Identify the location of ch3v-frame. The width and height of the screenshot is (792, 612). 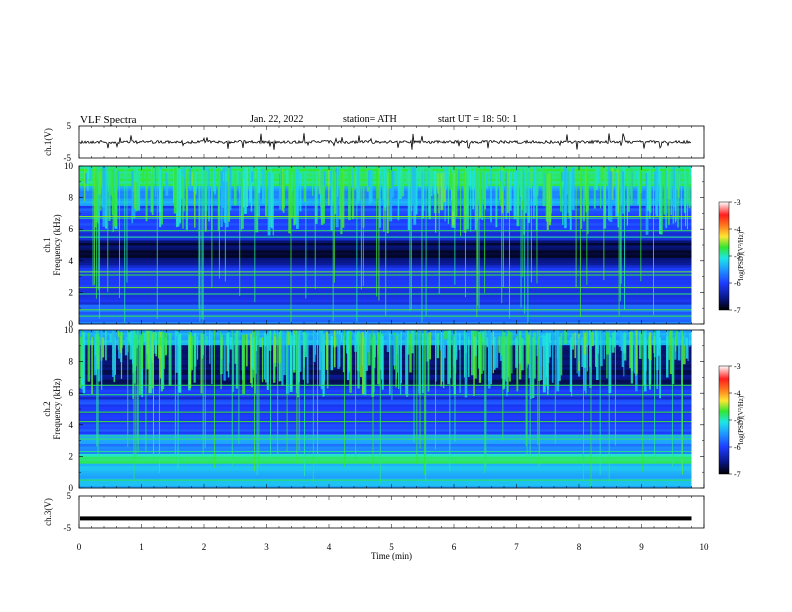
(391, 512).